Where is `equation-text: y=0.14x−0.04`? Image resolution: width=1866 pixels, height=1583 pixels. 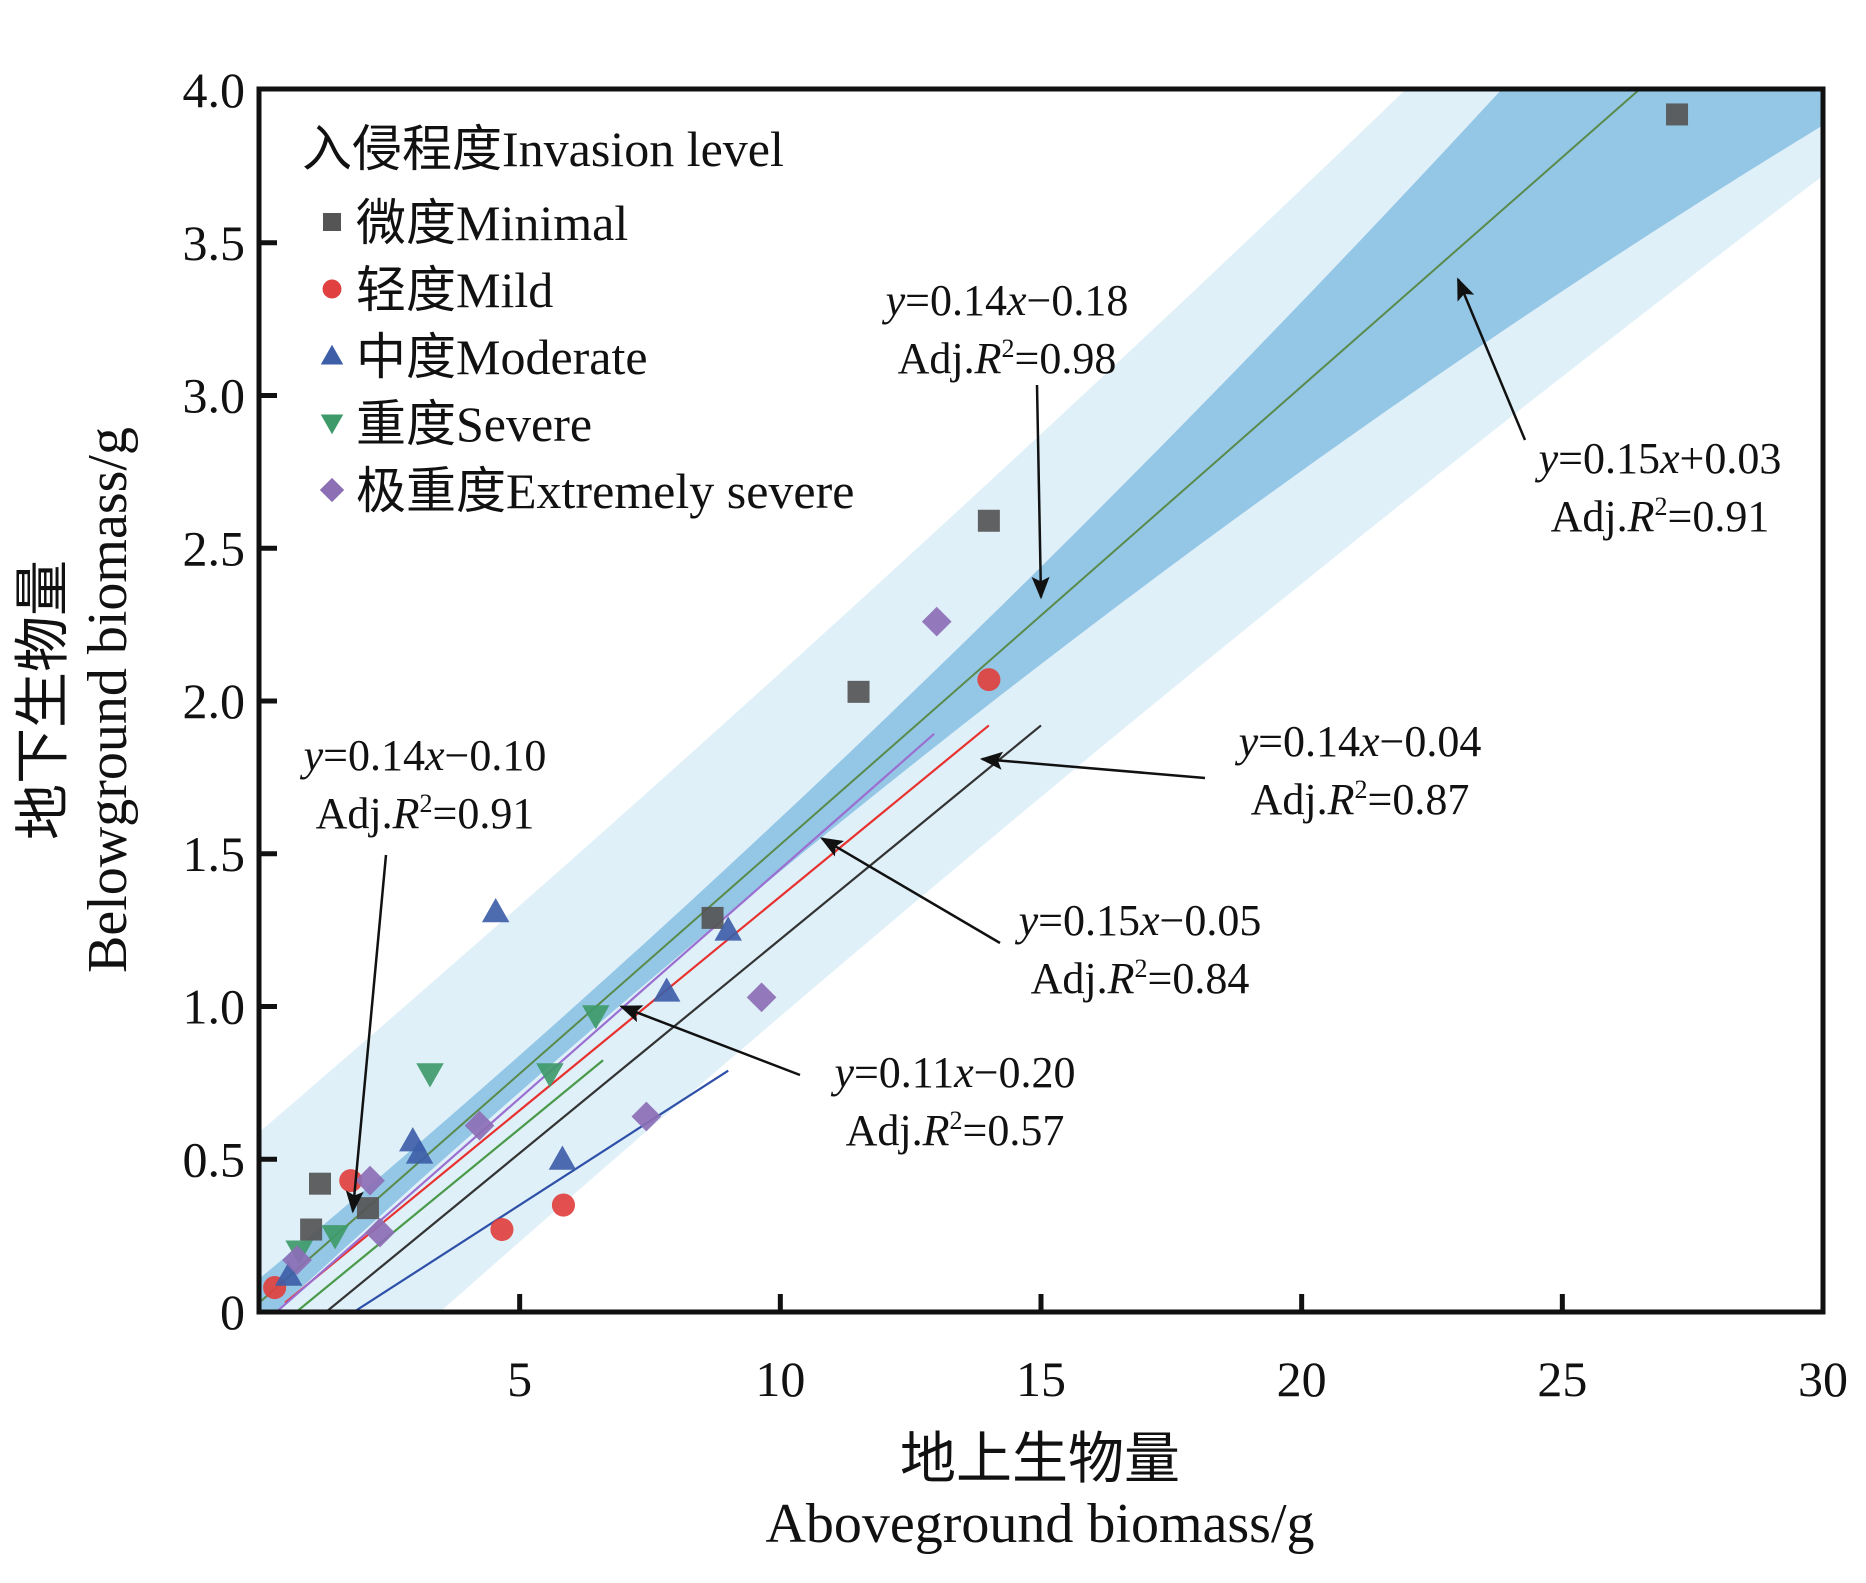 equation-text: y=0.14x−0.04 is located at coordinates (1358, 741).